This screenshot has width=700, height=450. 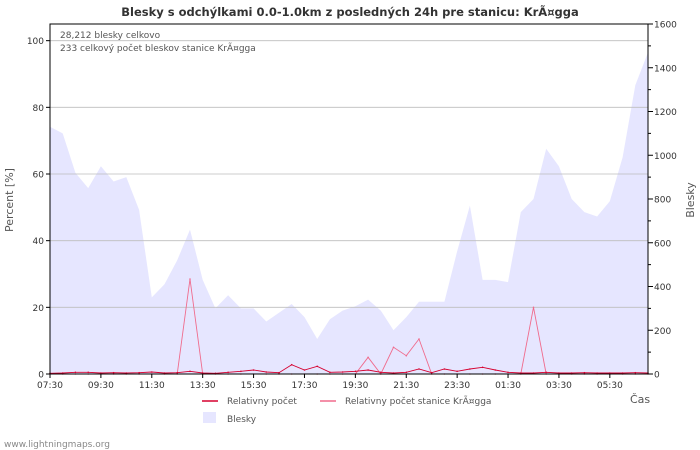 What do you see at coordinates (262, 401) in the screenshot?
I see `legend-label-relative: Relativny počet` at bounding box center [262, 401].